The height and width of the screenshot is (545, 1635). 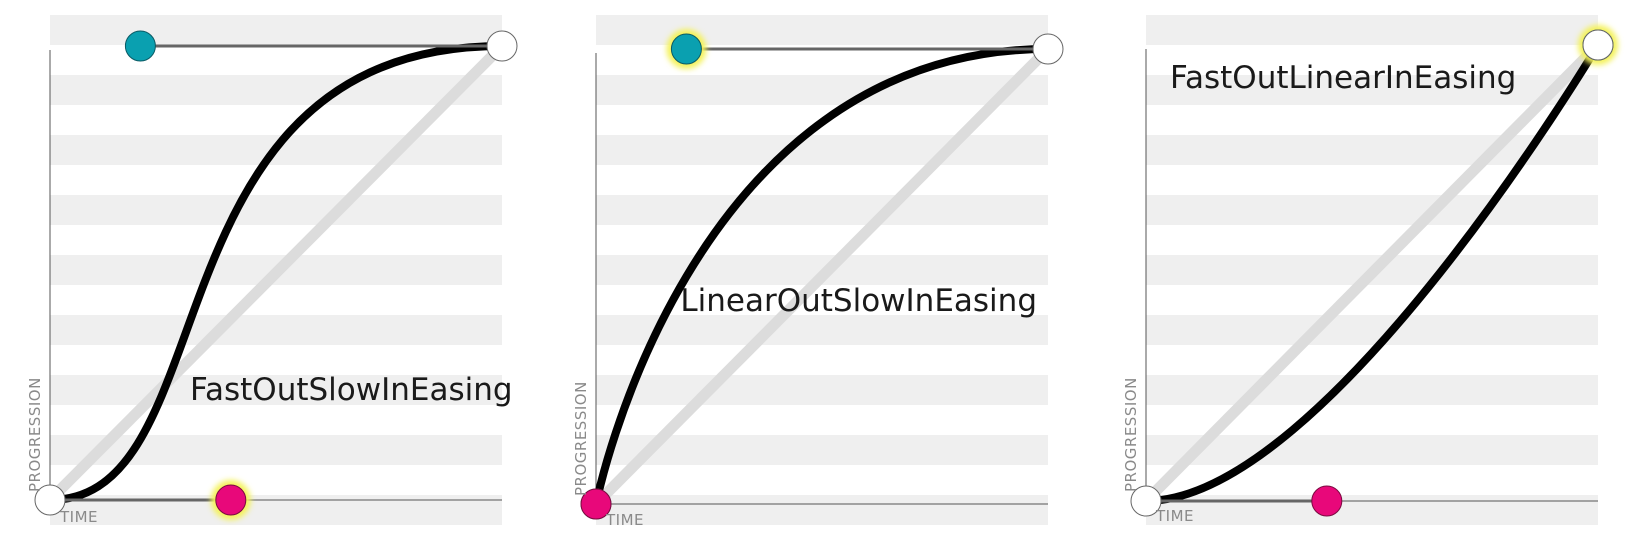 I want to click on curve-title: FastOutLinearInEasing, so click(x=1343, y=78).